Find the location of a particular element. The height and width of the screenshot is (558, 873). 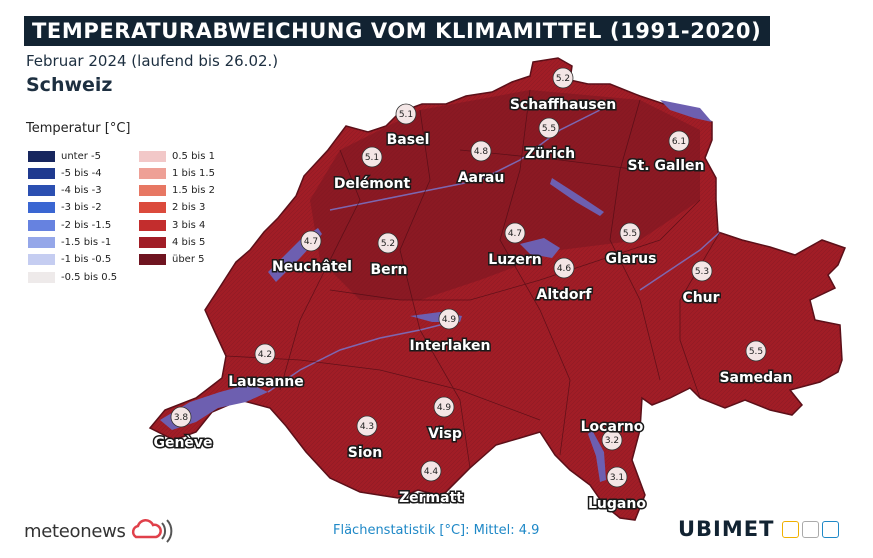

provider-name: meteonews is located at coordinates (75, 531).